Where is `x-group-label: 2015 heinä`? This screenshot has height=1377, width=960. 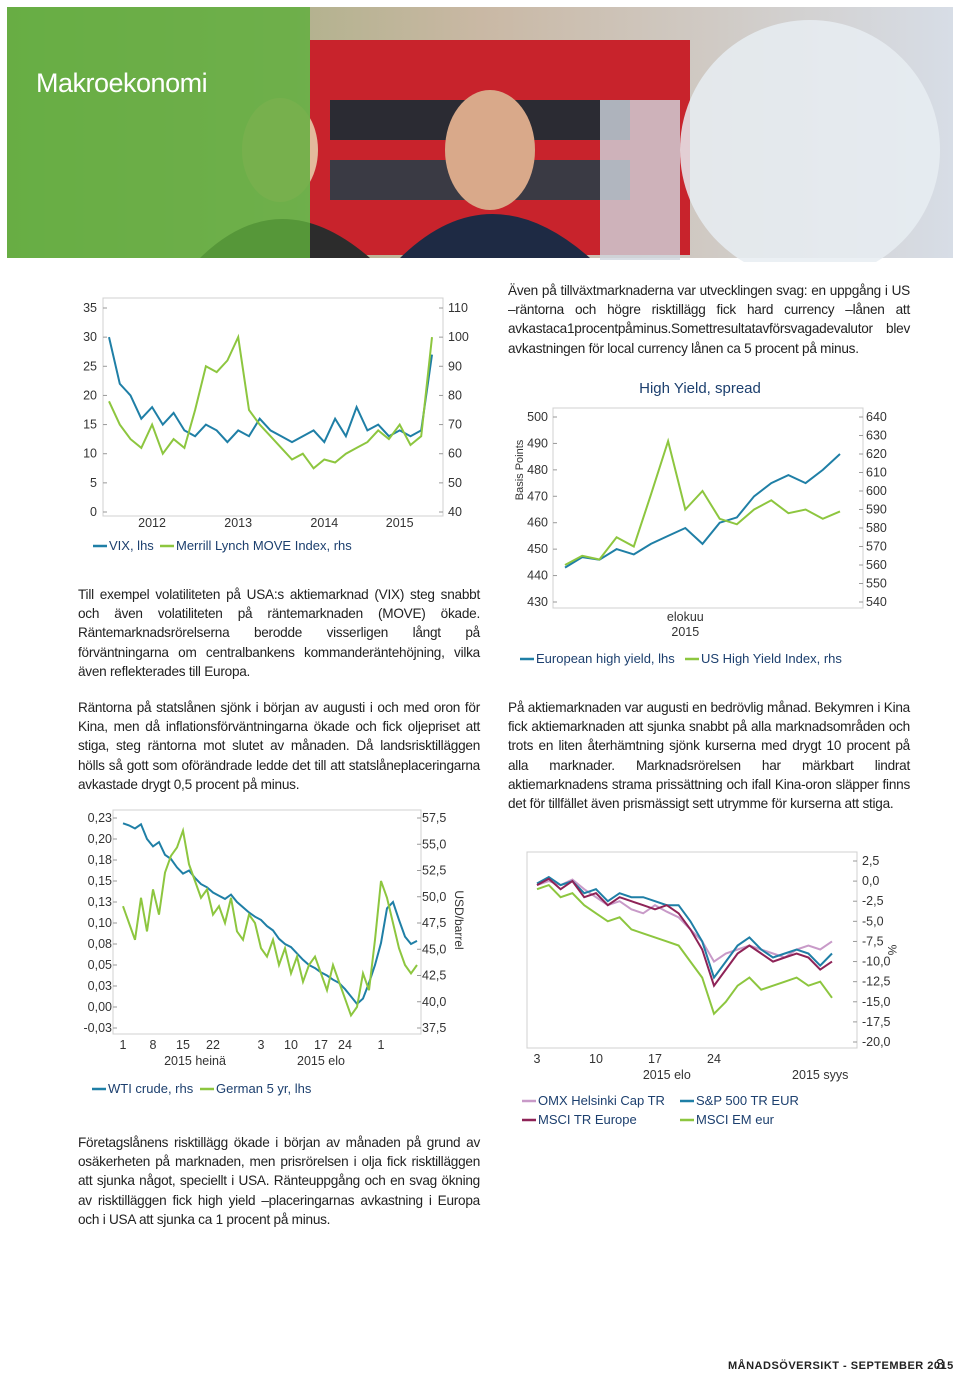
x-group-label: 2015 heinä is located at coordinates (195, 1061).